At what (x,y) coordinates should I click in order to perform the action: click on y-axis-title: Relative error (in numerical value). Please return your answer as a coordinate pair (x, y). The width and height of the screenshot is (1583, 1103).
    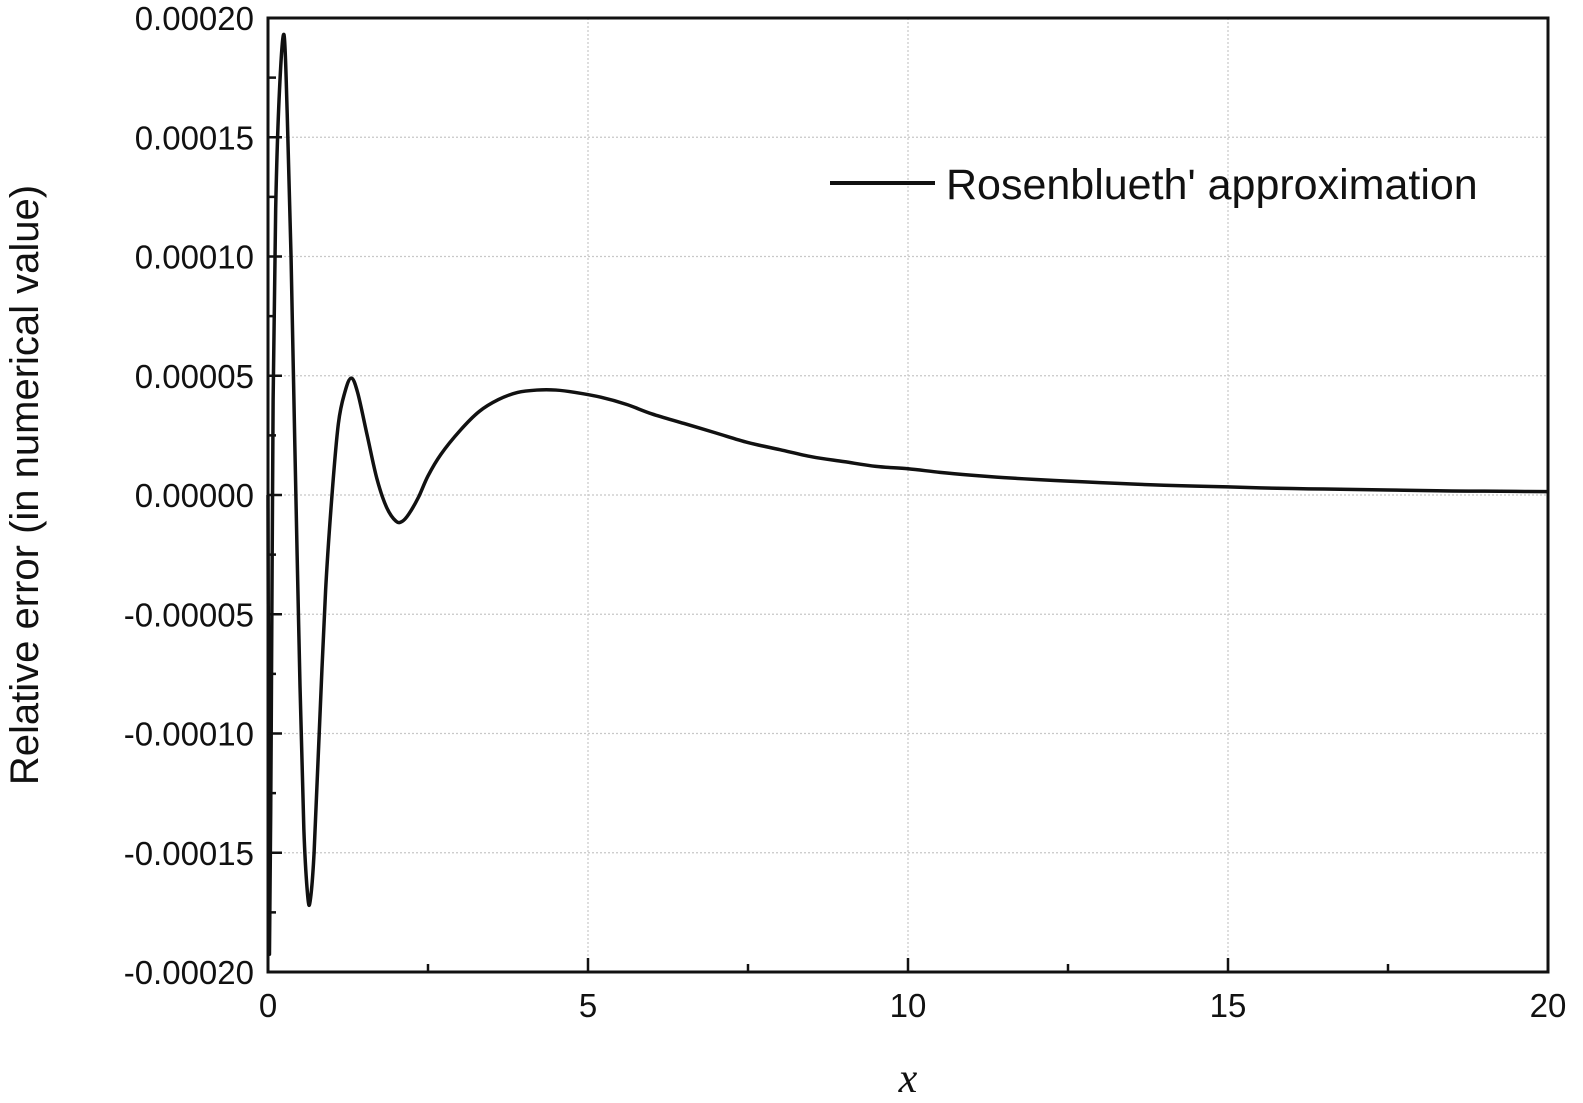
    Looking at the image, I should click on (25, 485).